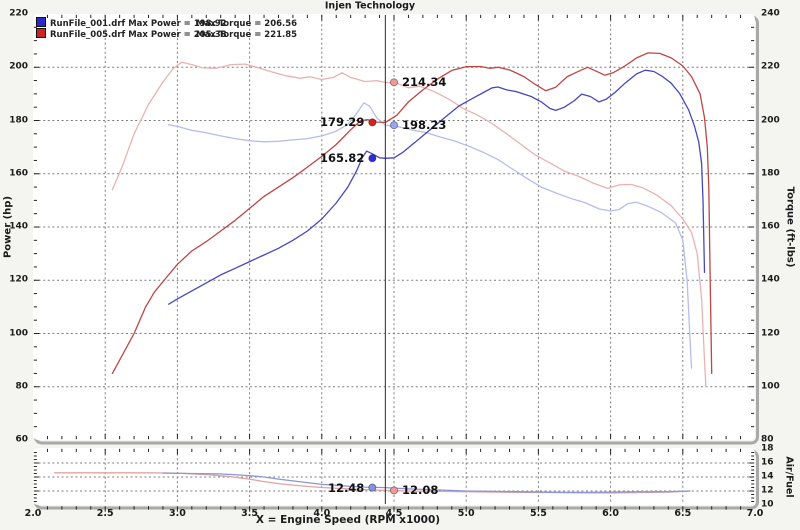  I want to click on x-tick-label: 6.0, so click(611, 513).